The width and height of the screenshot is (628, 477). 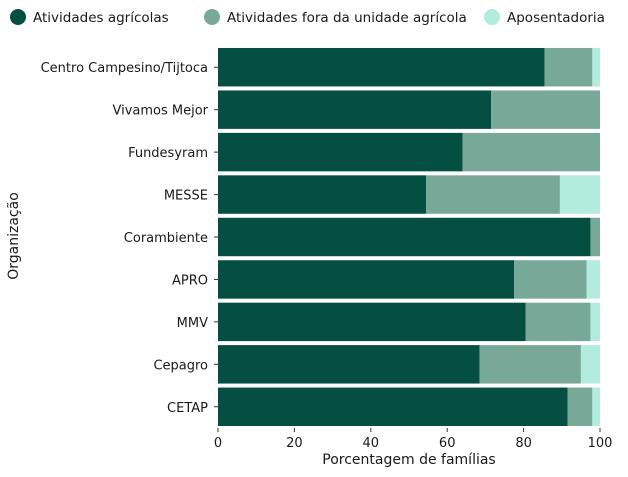 What do you see at coordinates (340, 152) in the screenshot?
I see `bar-segment-s0-c2` at bounding box center [340, 152].